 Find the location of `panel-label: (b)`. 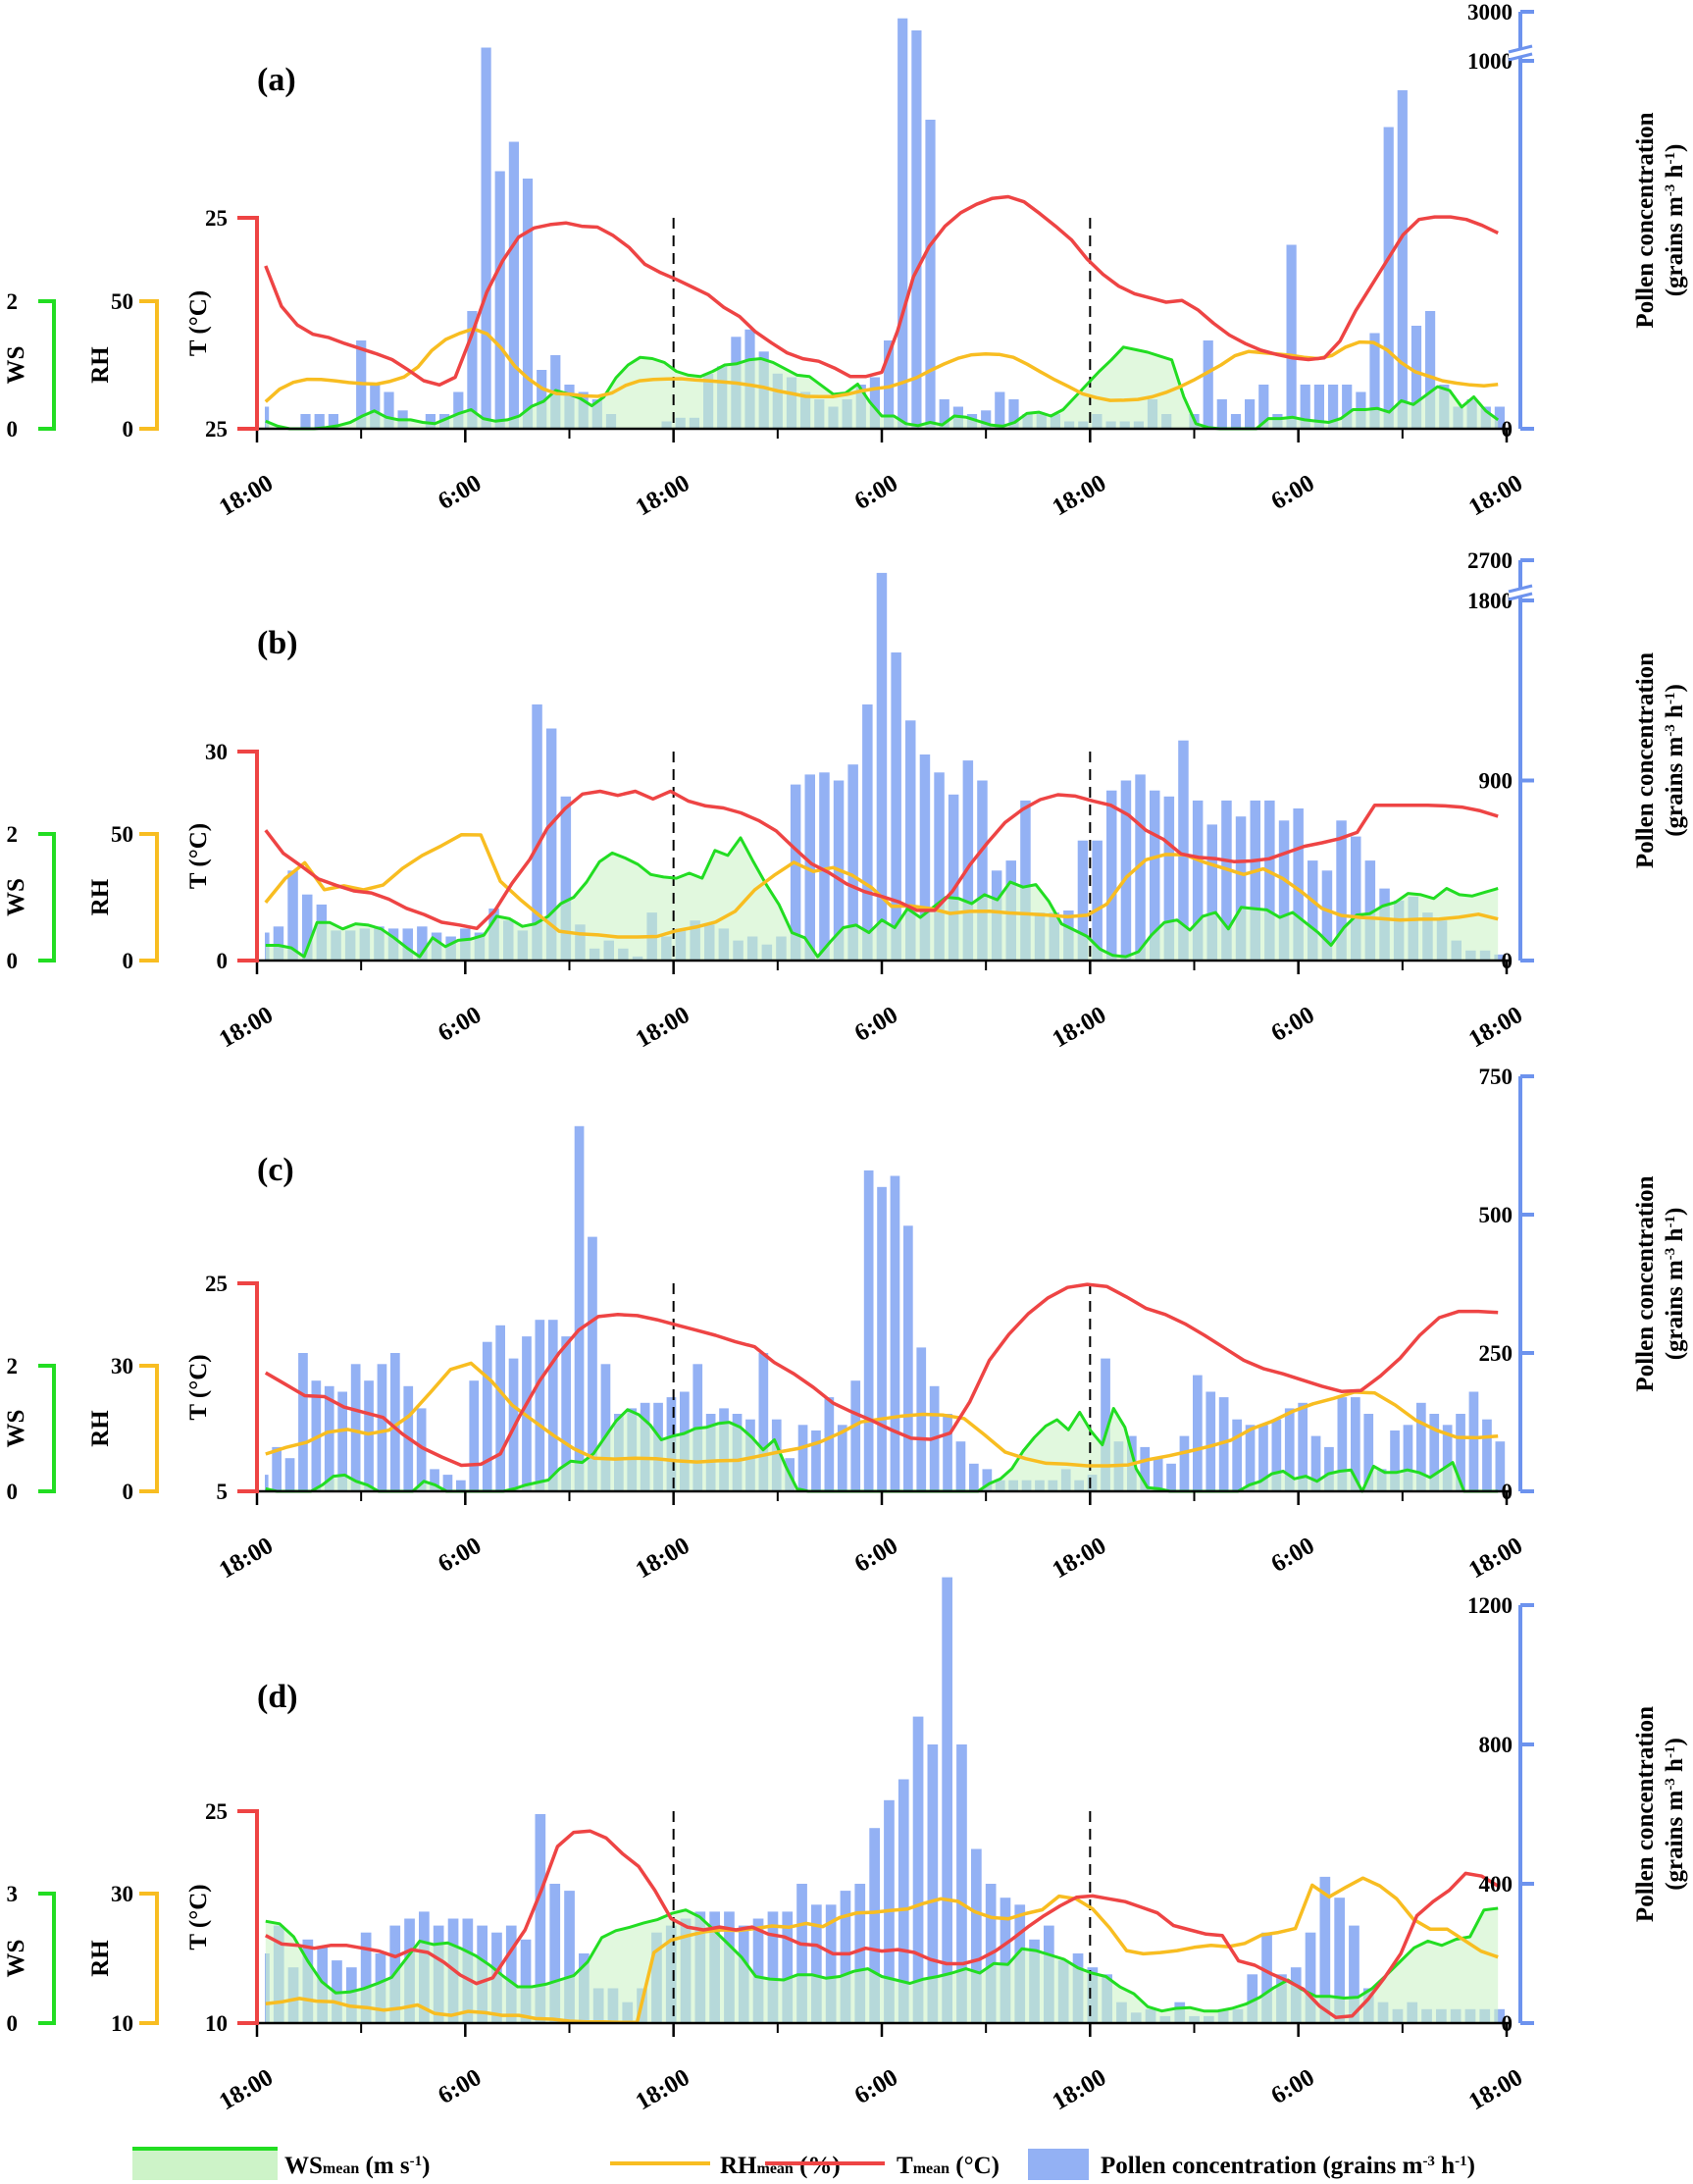

panel-label: (b) is located at coordinates (277, 643).